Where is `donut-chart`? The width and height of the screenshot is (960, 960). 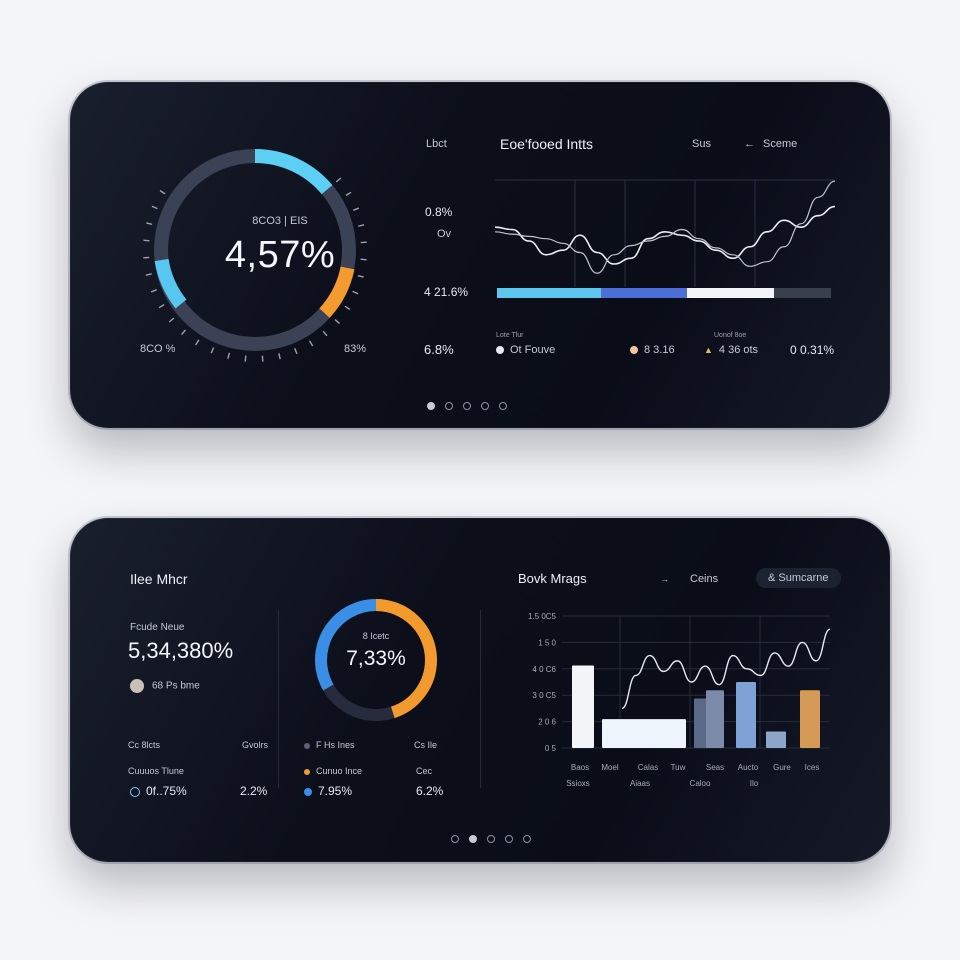
donut-chart is located at coordinates (376, 660).